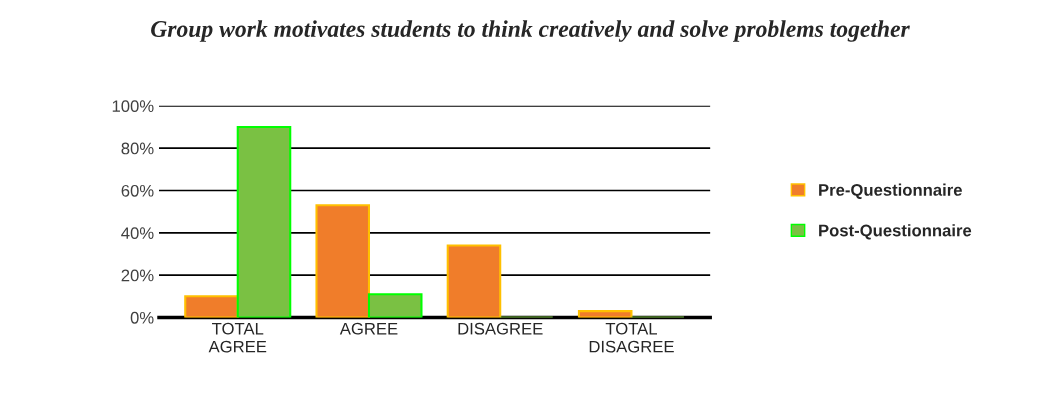 The width and height of the screenshot is (1060, 407). I want to click on y-tick-label: 60%, so click(137, 190).